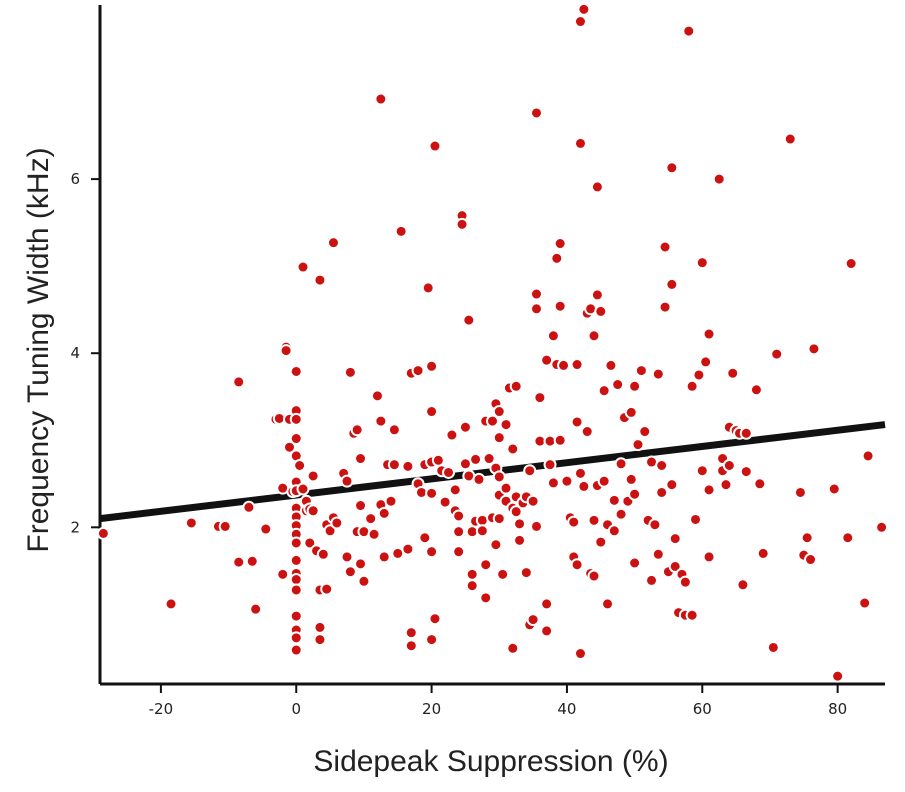  What do you see at coordinates (161, 709) in the screenshot?
I see `x-tick-label: -20` at bounding box center [161, 709].